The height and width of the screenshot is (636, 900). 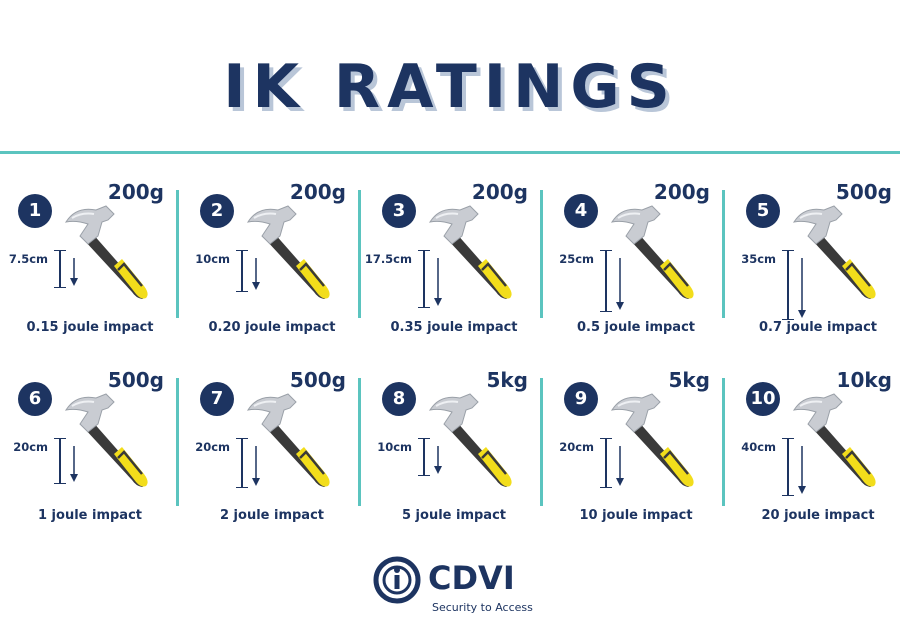 What do you see at coordinates (453, 515) in the screenshot?
I see `impact-energy-label: 5 joule impact` at bounding box center [453, 515].